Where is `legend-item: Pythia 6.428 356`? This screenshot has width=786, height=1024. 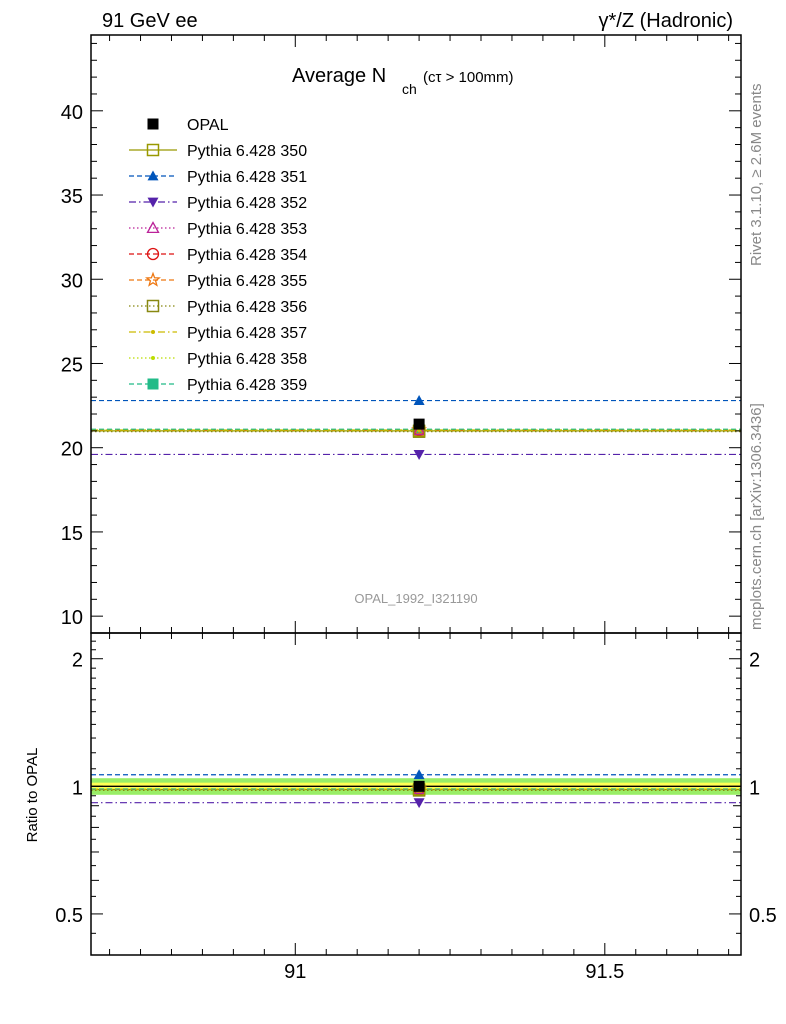 legend-item: Pythia 6.428 356 is located at coordinates (218, 307).